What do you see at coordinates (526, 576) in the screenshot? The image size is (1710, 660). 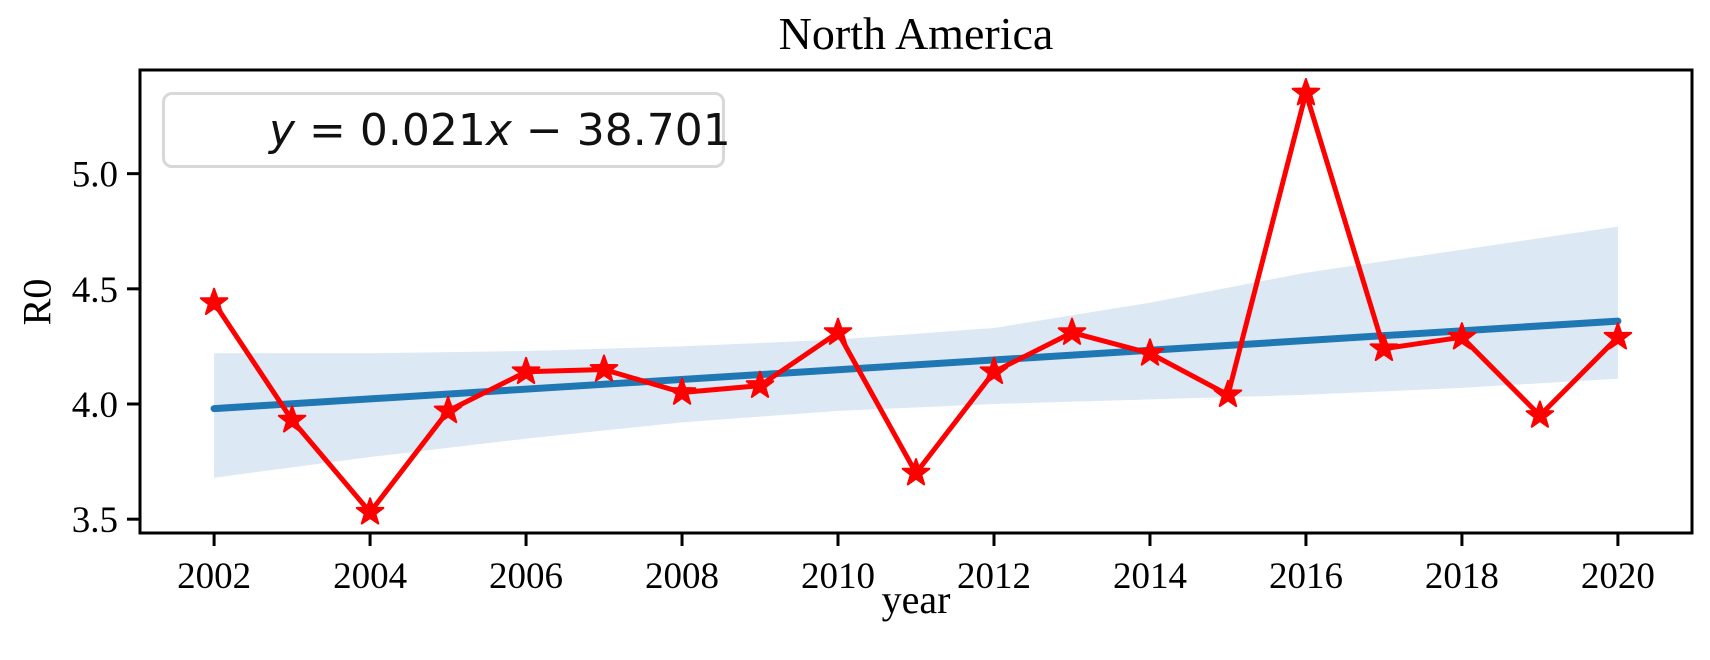 I see `x-tick-label: 2006` at bounding box center [526, 576].